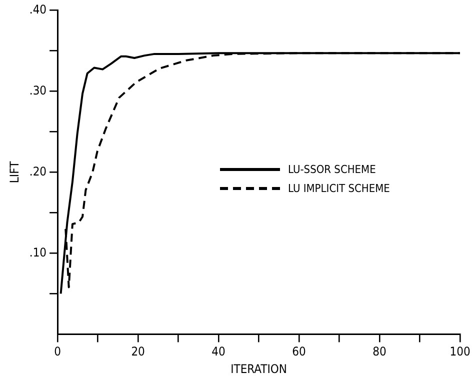 The width and height of the screenshot is (474, 377). What do you see at coordinates (339, 189) in the screenshot?
I see `legend-label: LU IMPLICIT SCHEME` at bounding box center [339, 189].